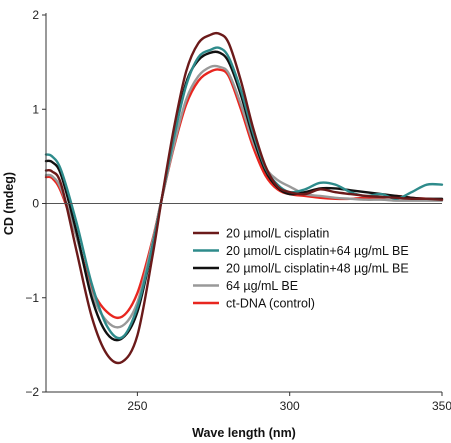  Describe the element at coordinates (317, 269) in the screenshot. I see `legend-label: 20 µmol/L cisplatin+48 µg/mL BE` at that location.